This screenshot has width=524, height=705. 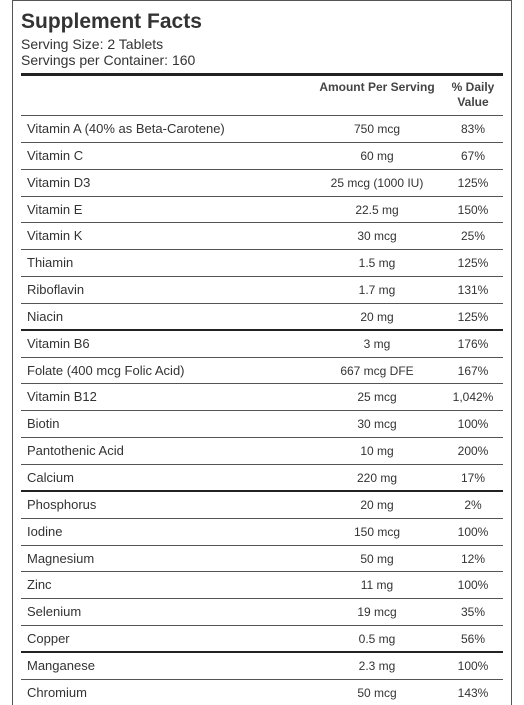 I want to click on nutrient-name: Magnesium, so click(x=61, y=558).